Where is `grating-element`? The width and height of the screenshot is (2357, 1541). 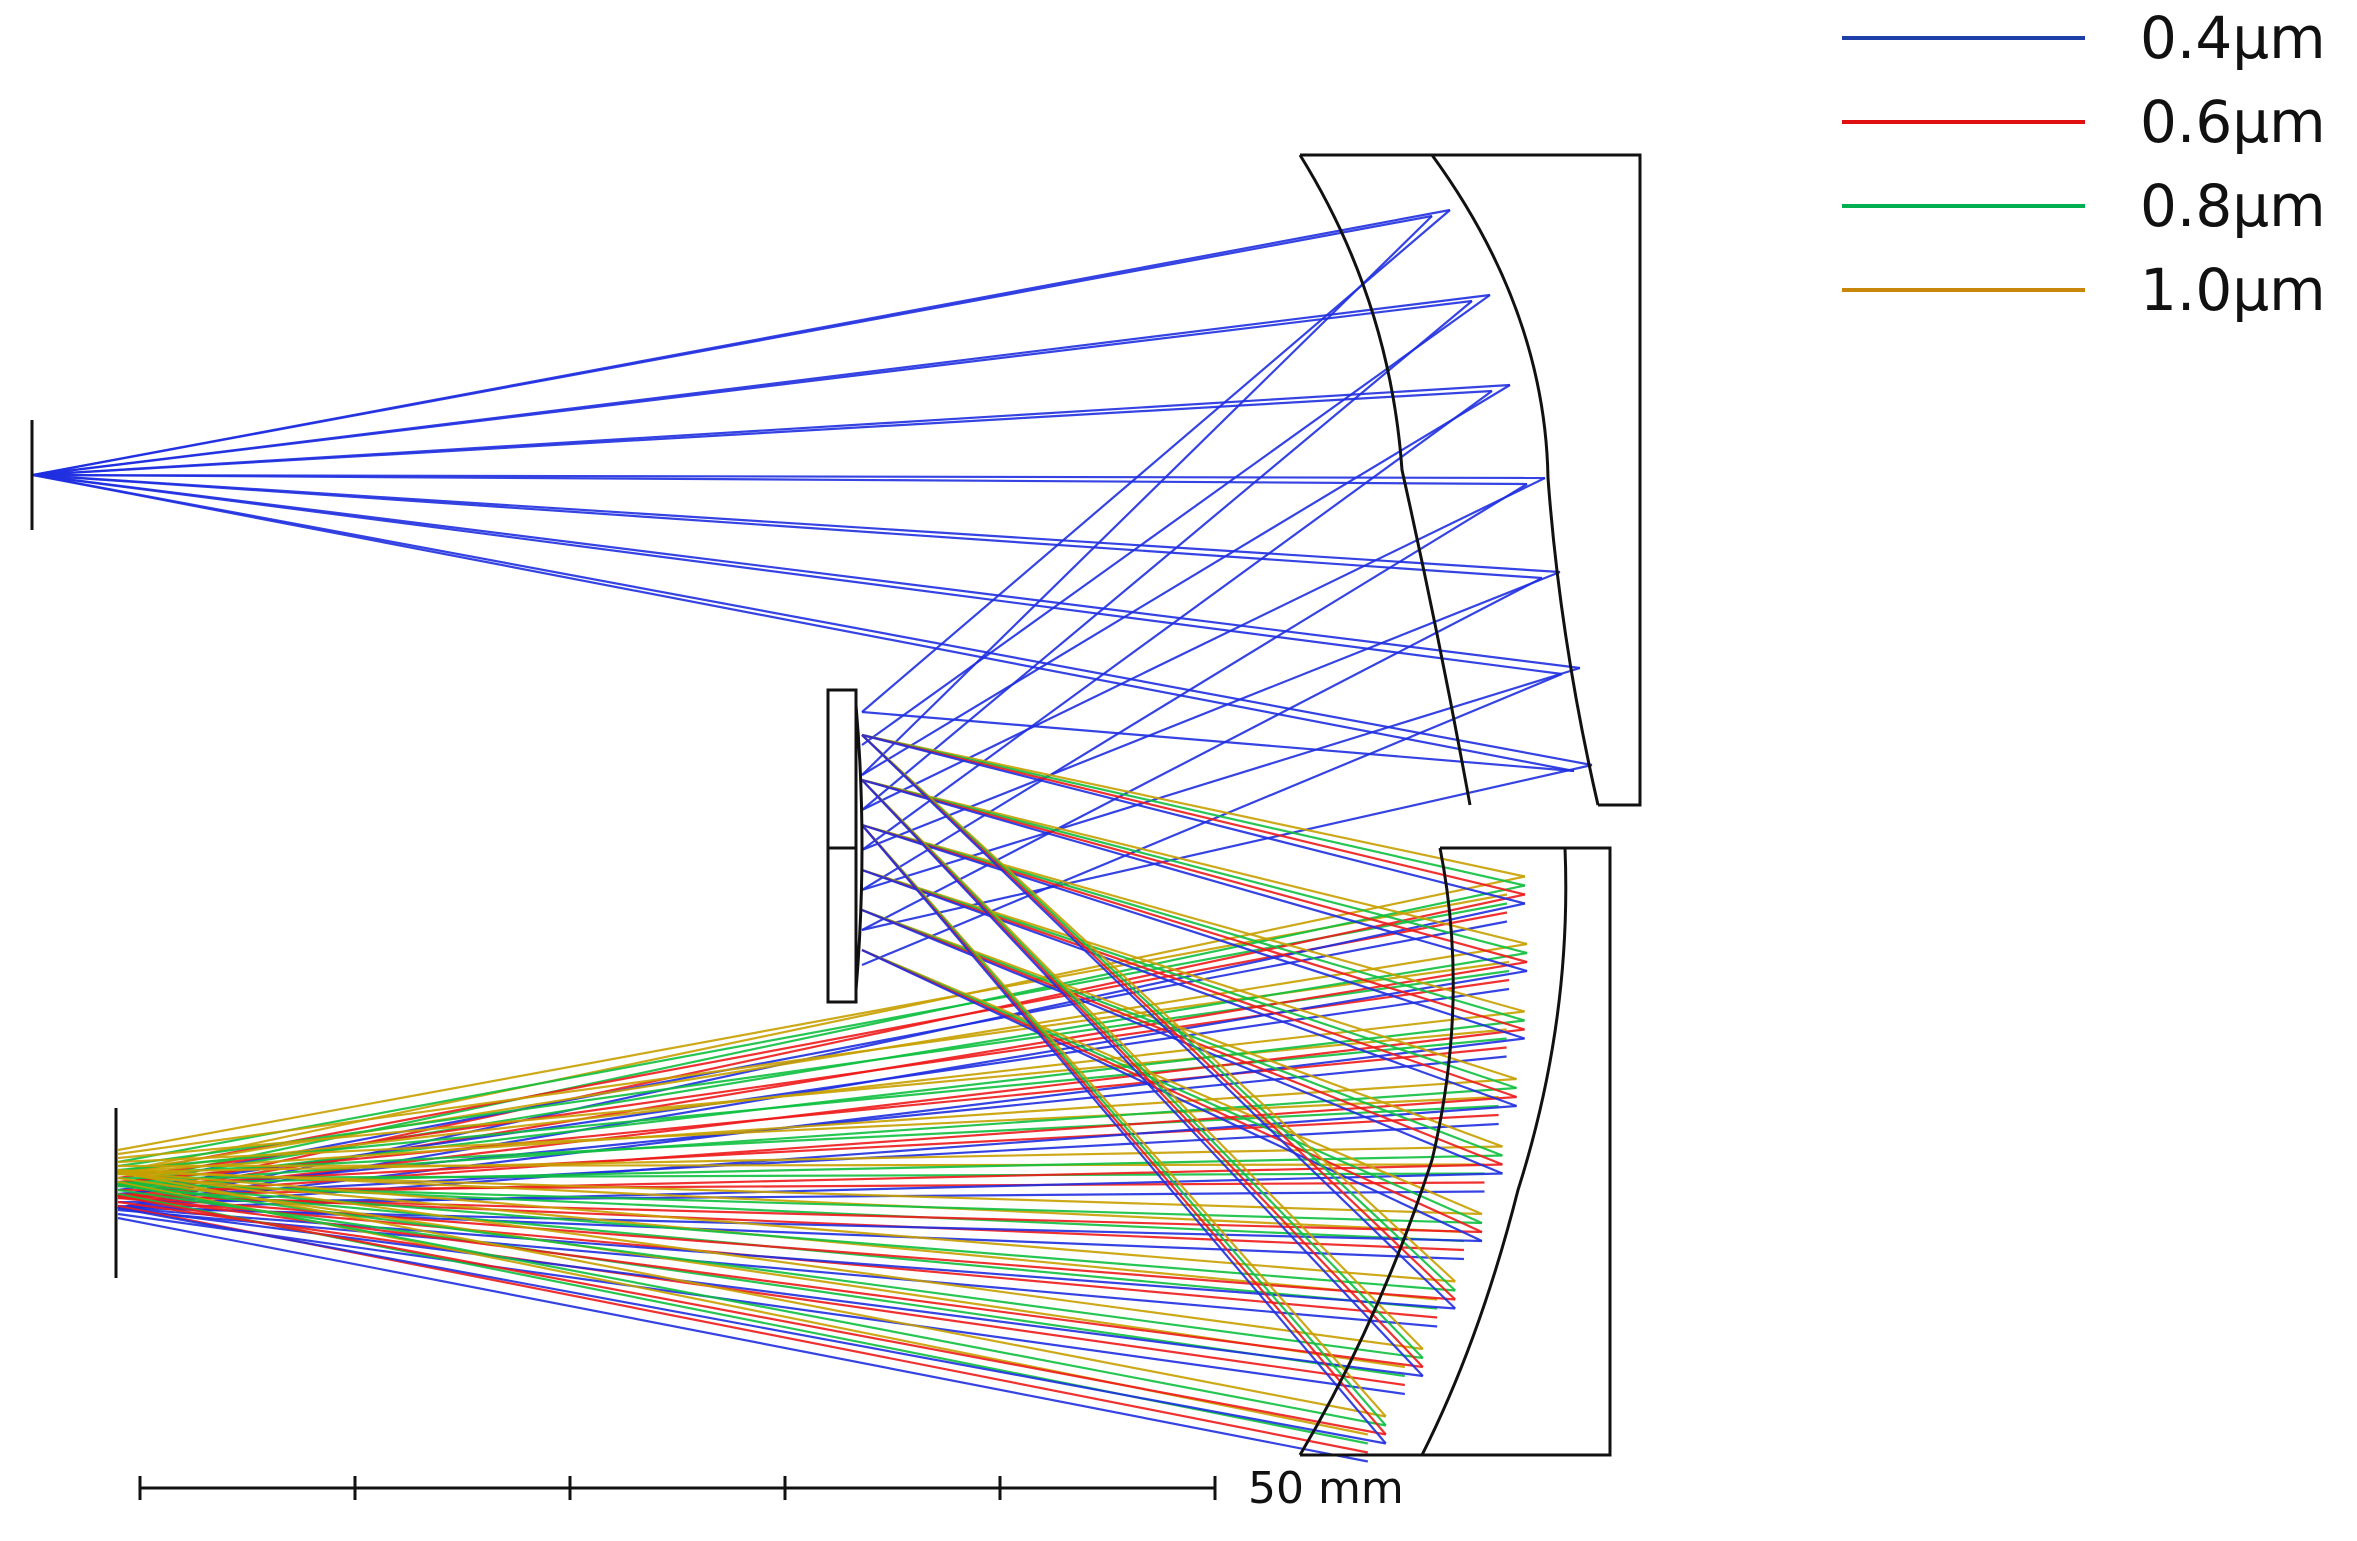
grating-element is located at coordinates (842, 846).